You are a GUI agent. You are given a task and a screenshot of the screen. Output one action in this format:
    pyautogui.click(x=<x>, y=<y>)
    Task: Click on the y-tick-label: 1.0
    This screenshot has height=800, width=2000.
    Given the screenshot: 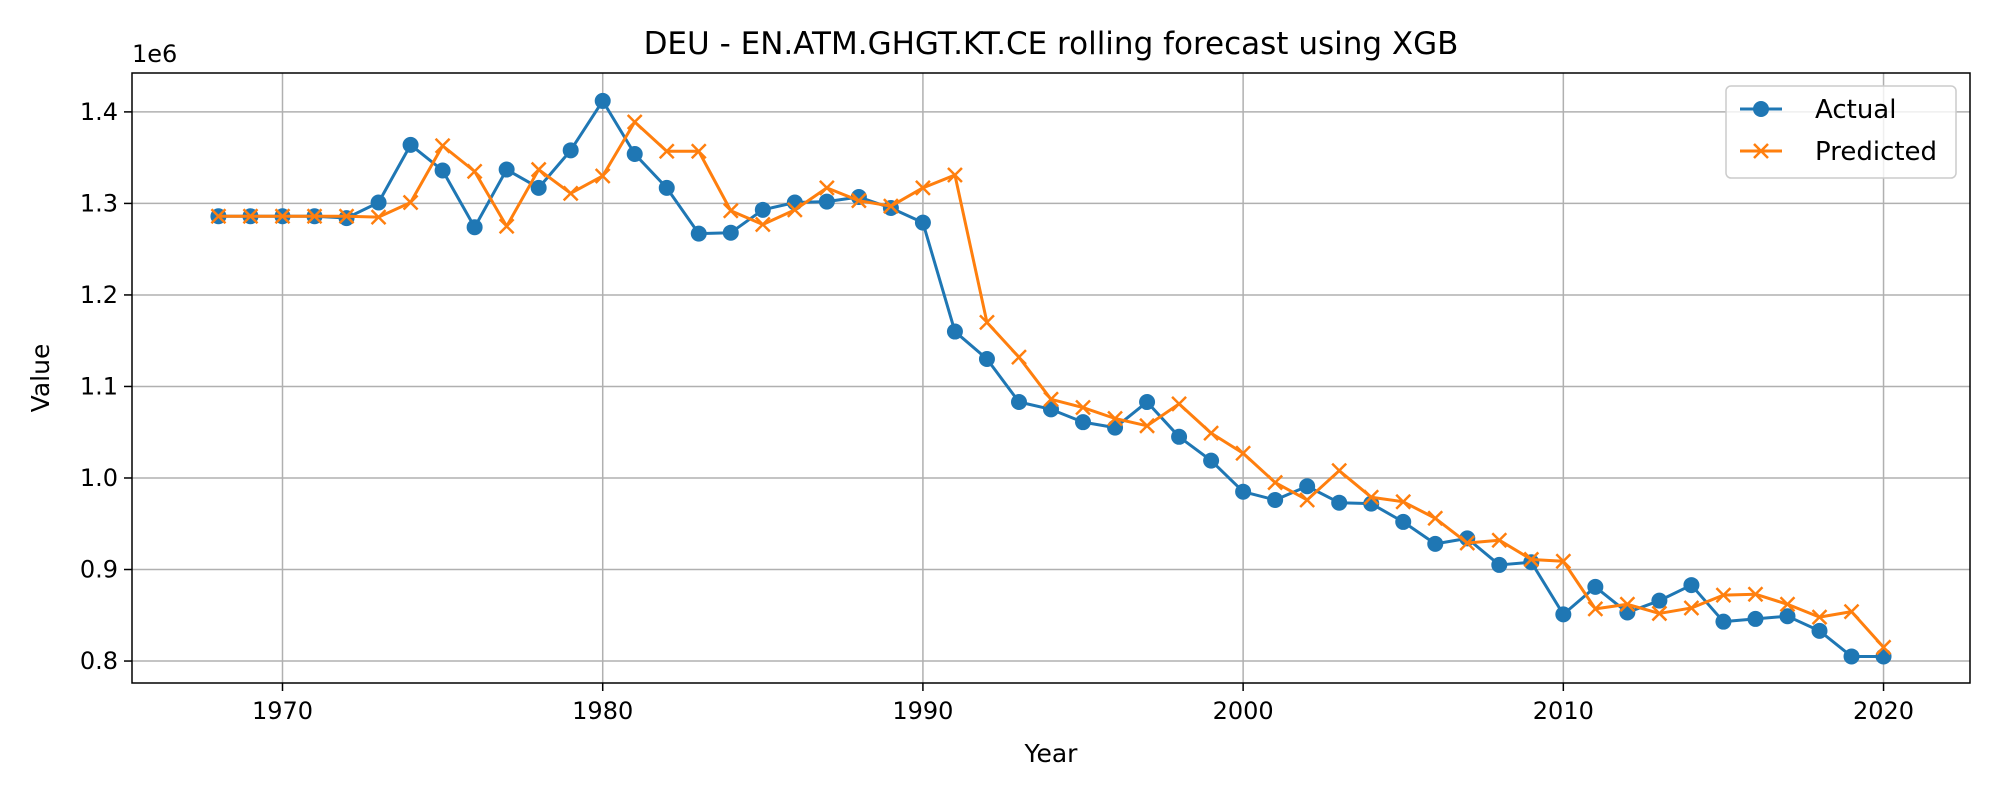 What is the action you would take?
    pyautogui.click(x=99, y=478)
    